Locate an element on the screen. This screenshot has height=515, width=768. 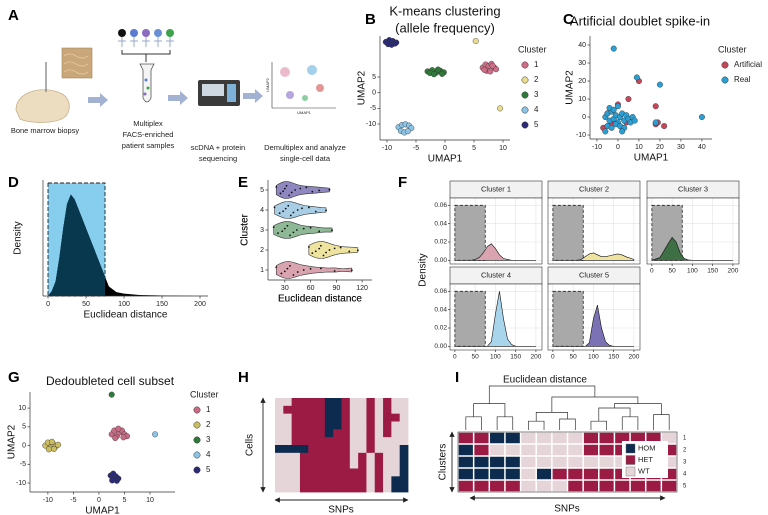
highlight-region is located at coordinates (568, 318).